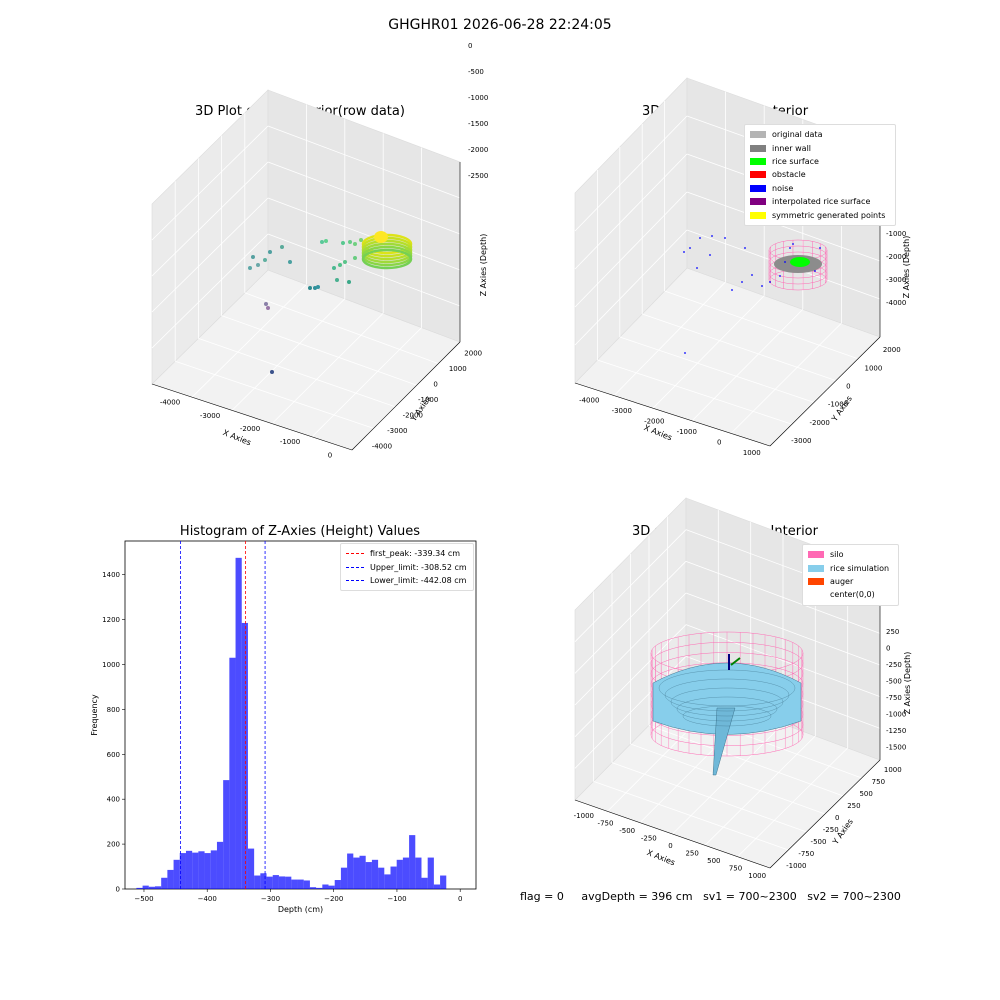  Describe the element at coordinates (825, 391) in the screenshot. I see `p2-y-axis-line` at that location.